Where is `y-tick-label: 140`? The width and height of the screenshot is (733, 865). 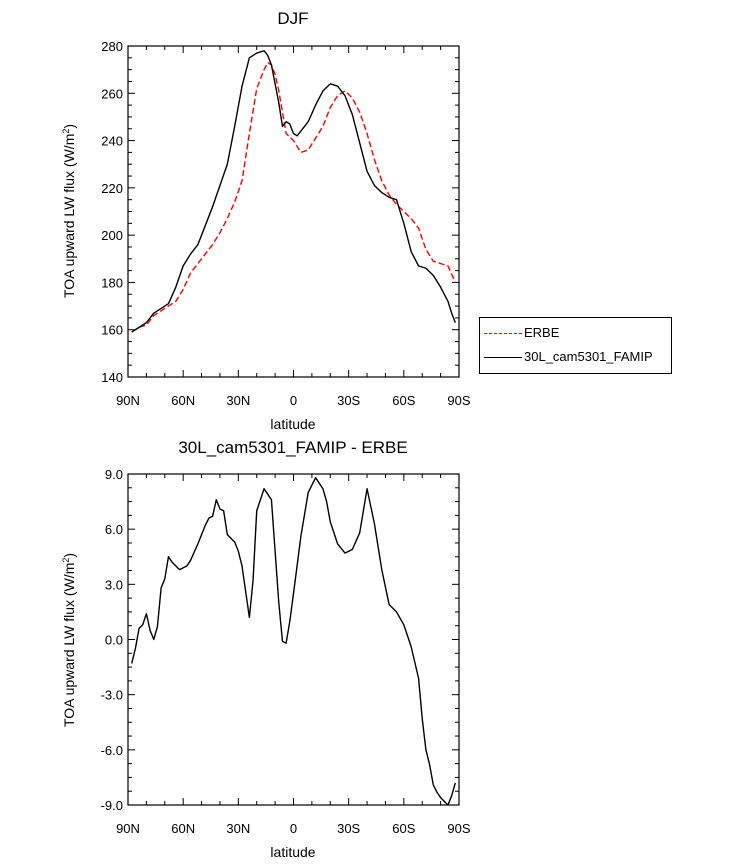
y-tick-label: 140 is located at coordinates (112, 377).